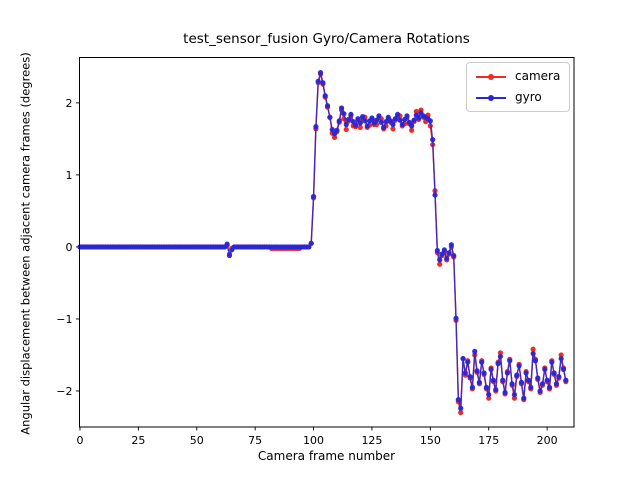  I want to click on legend-item-camera: camera, so click(518, 76).